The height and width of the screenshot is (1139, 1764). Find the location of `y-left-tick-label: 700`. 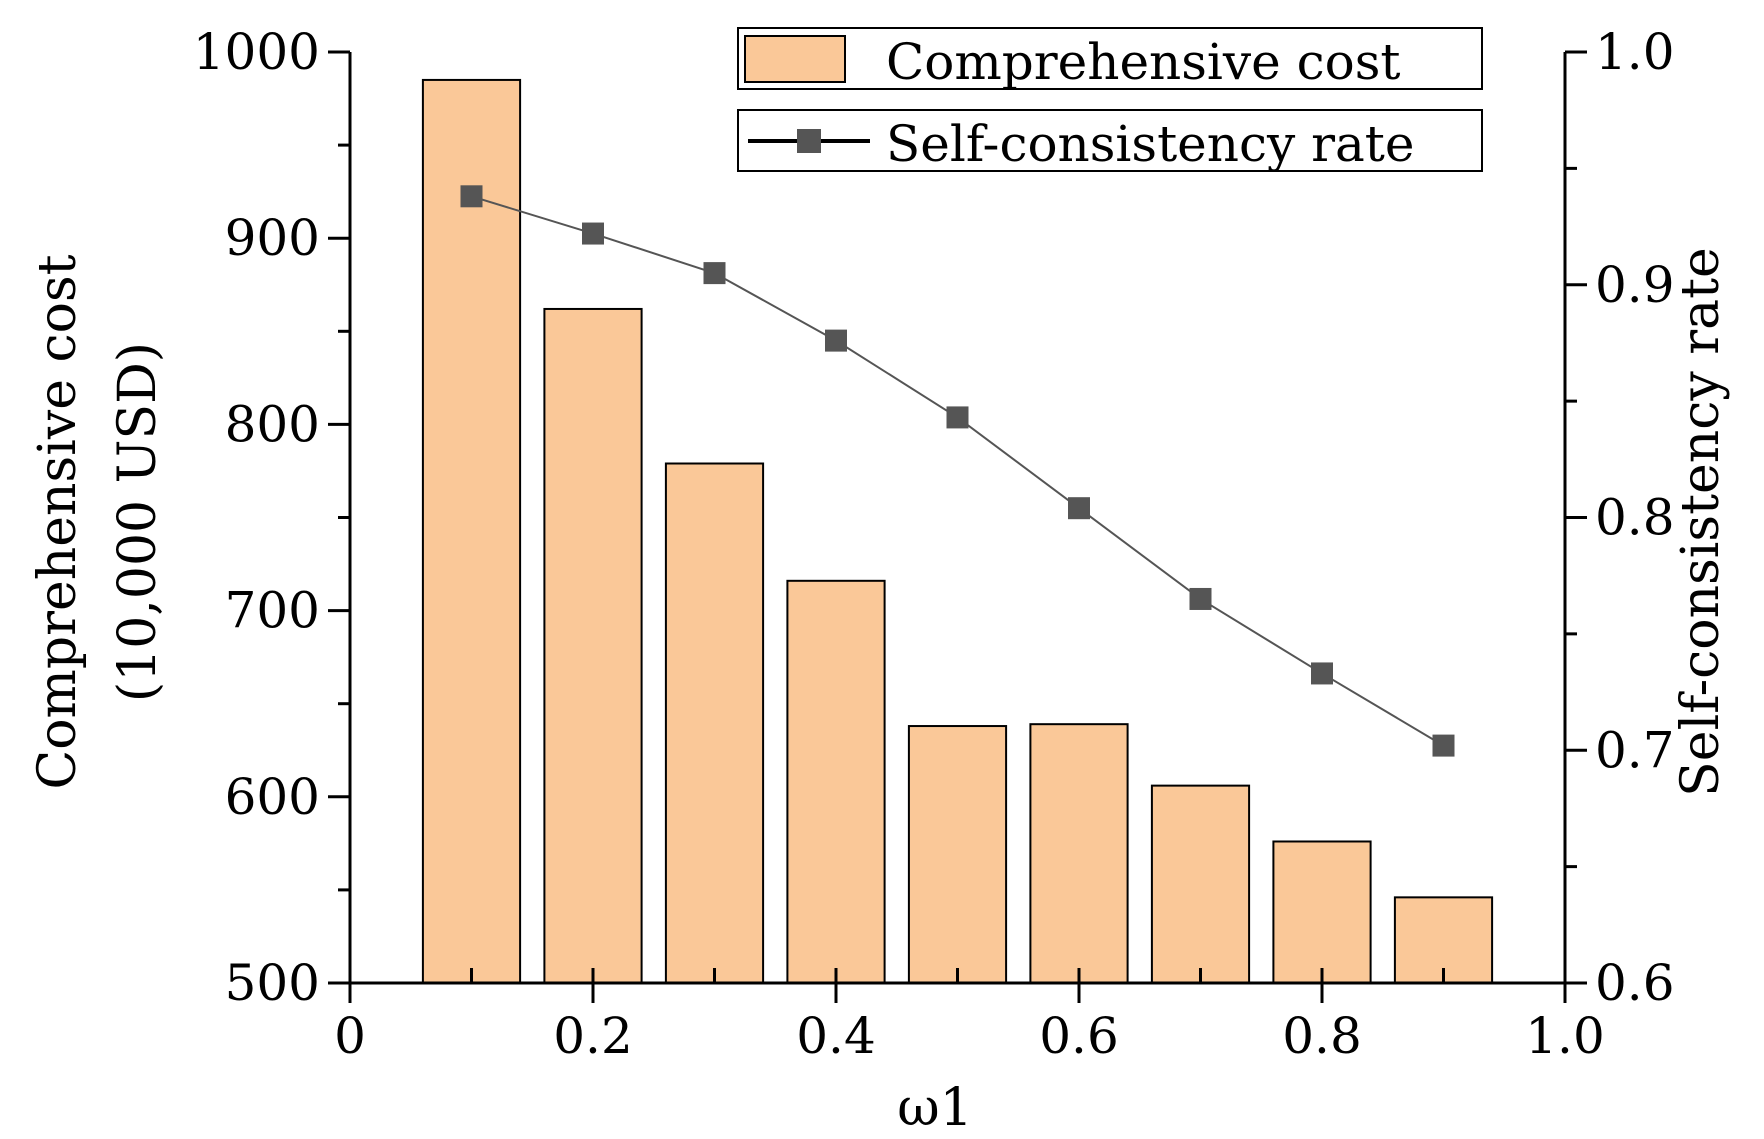

y-left-tick-label: 700 is located at coordinates (272, 611).